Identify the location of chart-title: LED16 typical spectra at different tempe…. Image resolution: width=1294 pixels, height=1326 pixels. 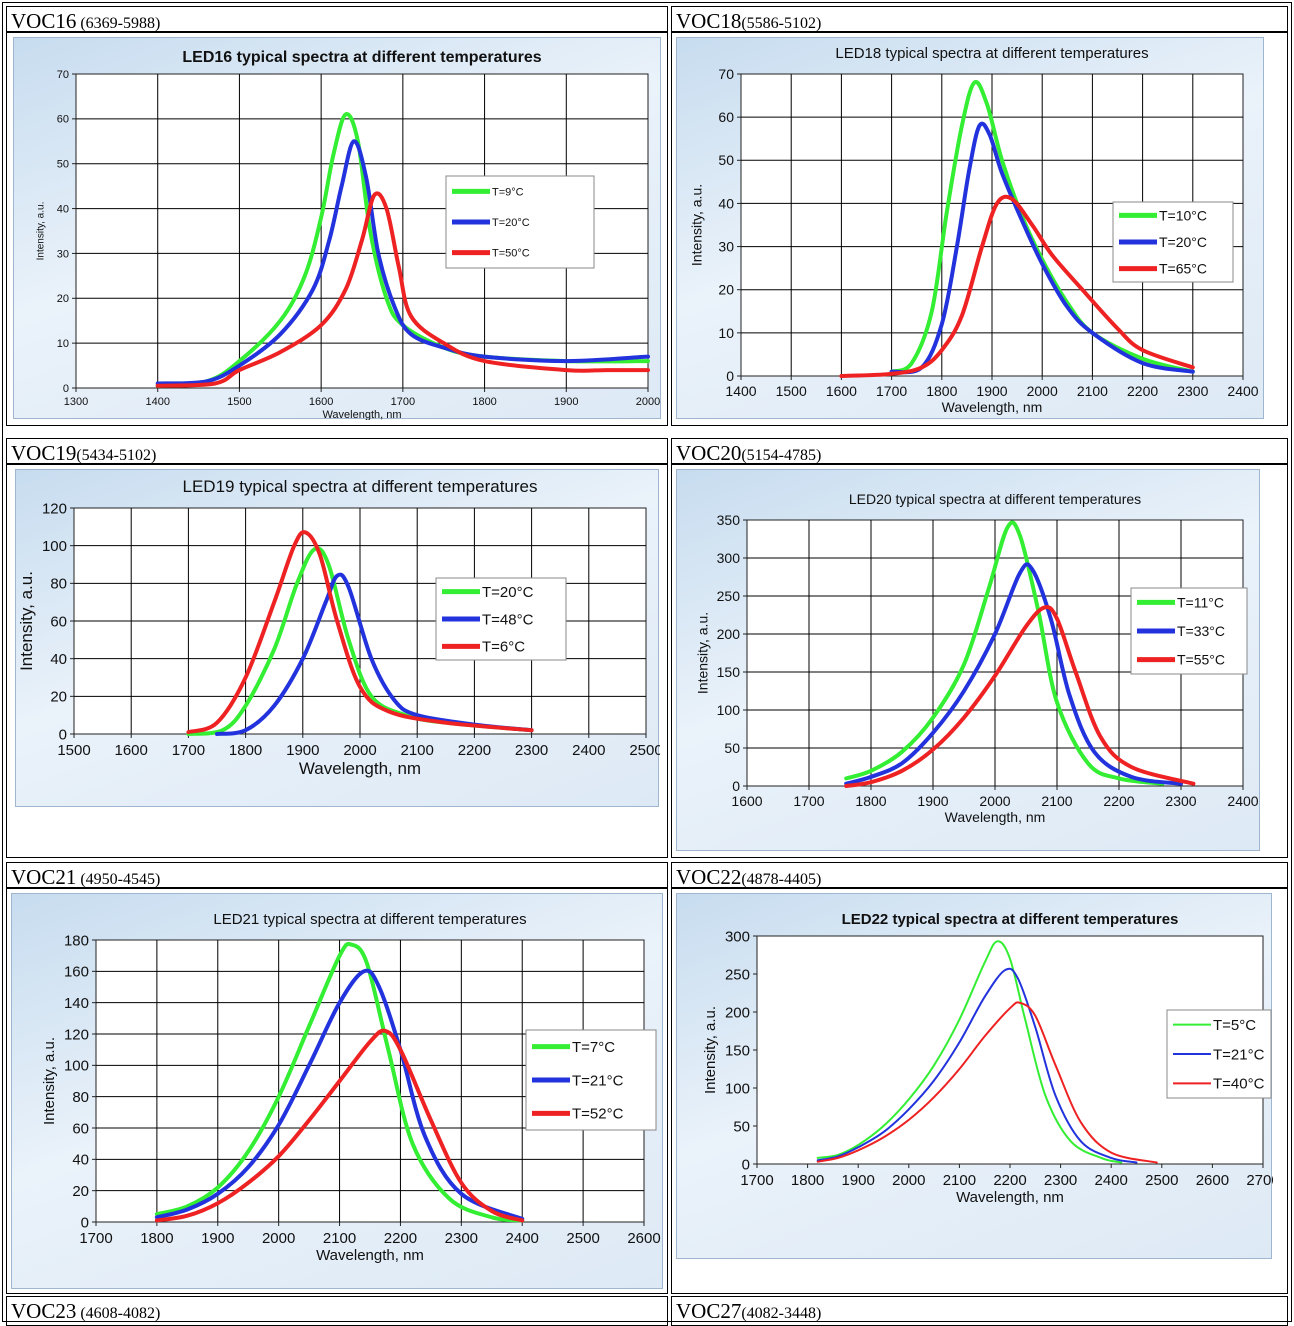
(361, 57).